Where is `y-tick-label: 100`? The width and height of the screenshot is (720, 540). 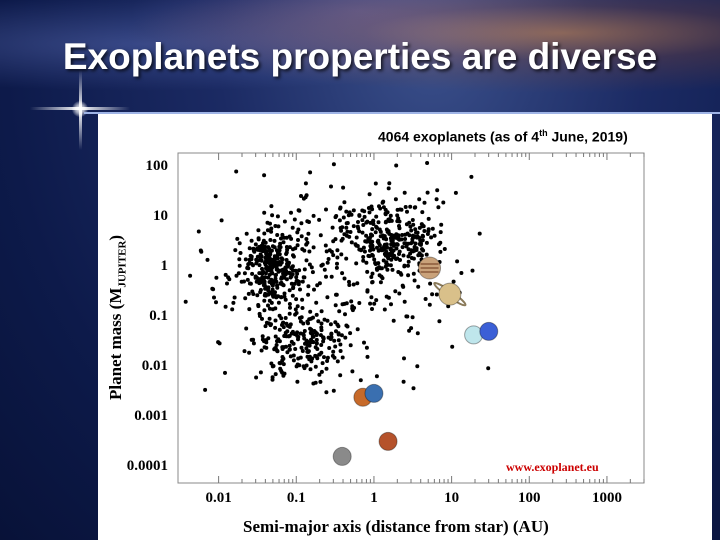
y-tick-label: 100 is located at coordinates (157, 166).